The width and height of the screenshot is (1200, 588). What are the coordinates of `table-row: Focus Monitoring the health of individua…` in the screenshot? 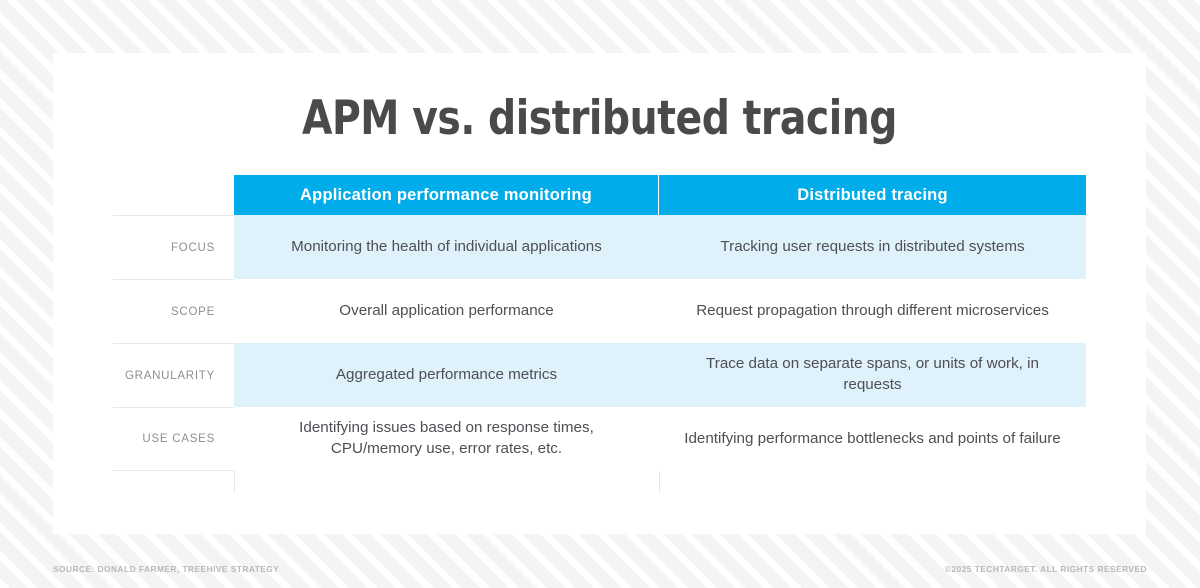 It's located at (599, 247).